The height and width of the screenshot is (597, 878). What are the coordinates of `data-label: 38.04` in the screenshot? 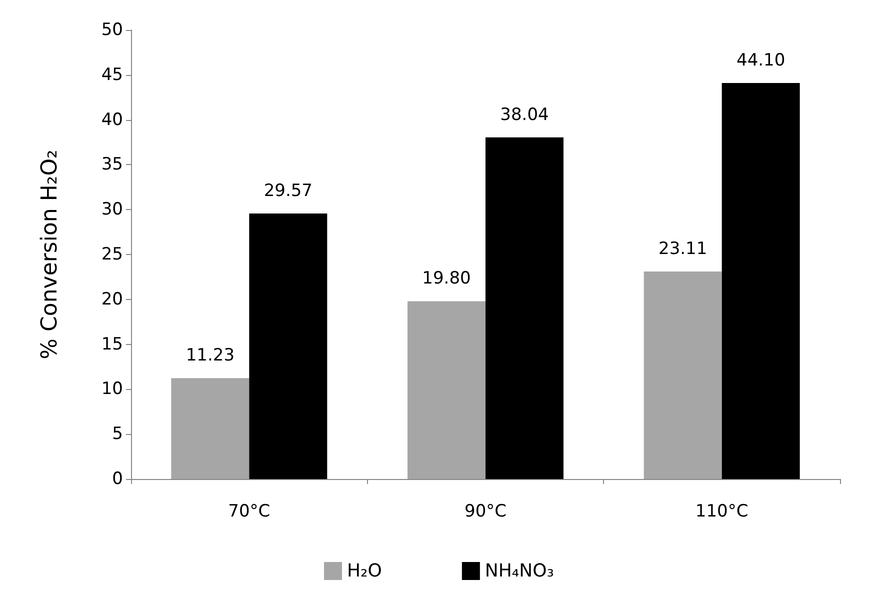 It's located at (524, 114).